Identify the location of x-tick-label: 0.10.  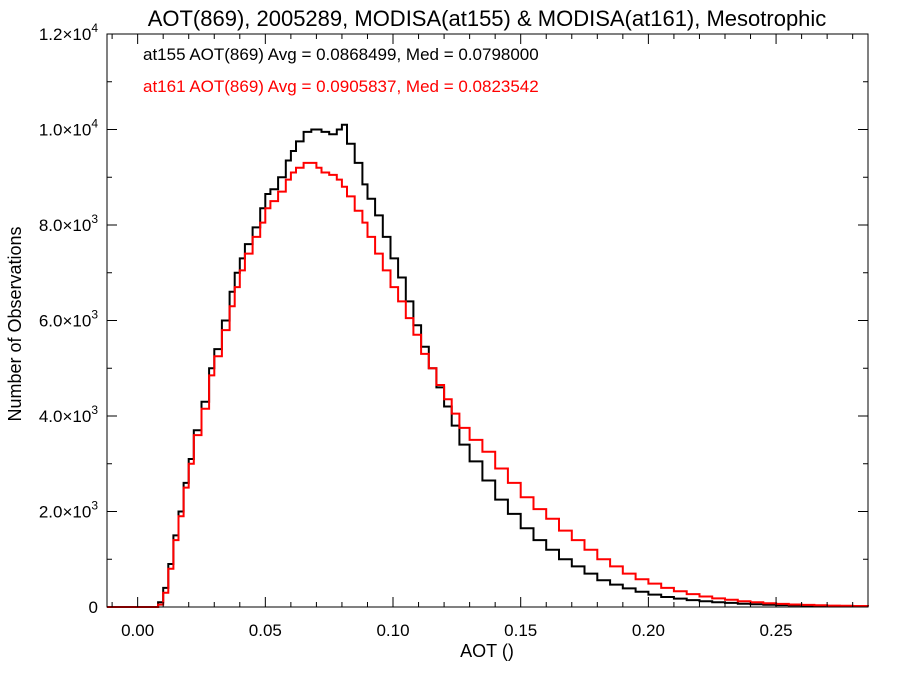
(392, 630).